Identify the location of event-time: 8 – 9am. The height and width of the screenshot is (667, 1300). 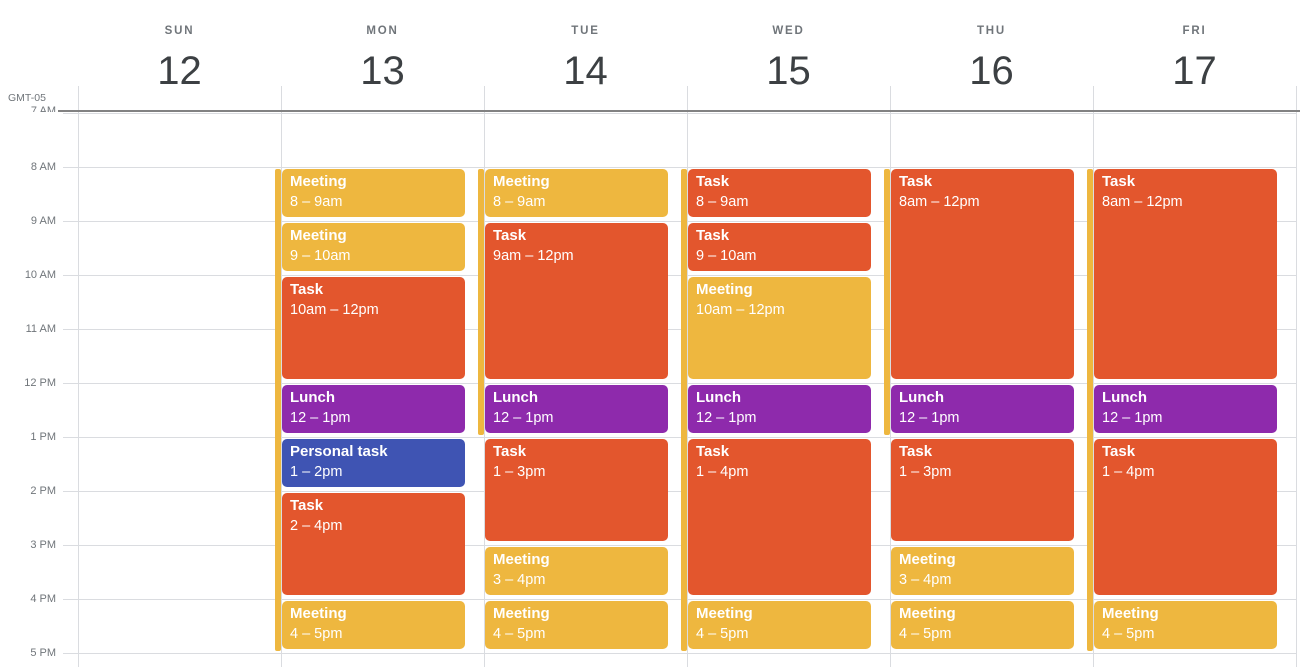
(316, 202).